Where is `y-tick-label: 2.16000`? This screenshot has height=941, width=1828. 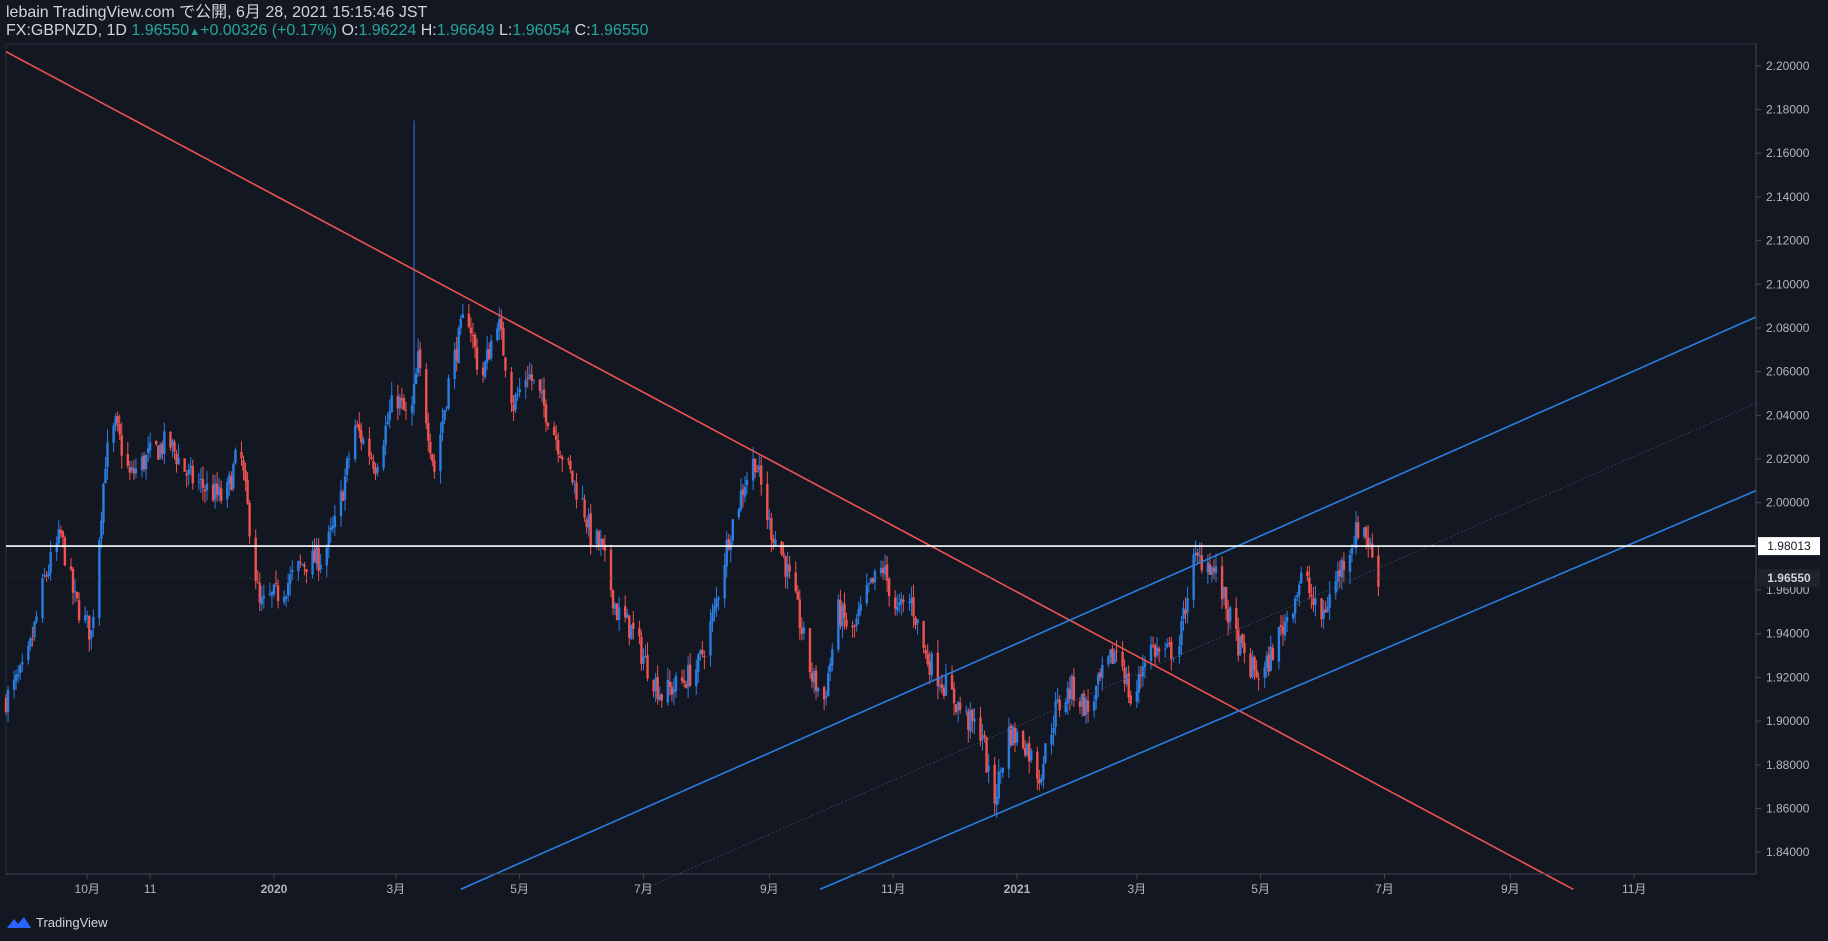 y-tick-label: 2.16000 is located at coordinates (1788, 153).